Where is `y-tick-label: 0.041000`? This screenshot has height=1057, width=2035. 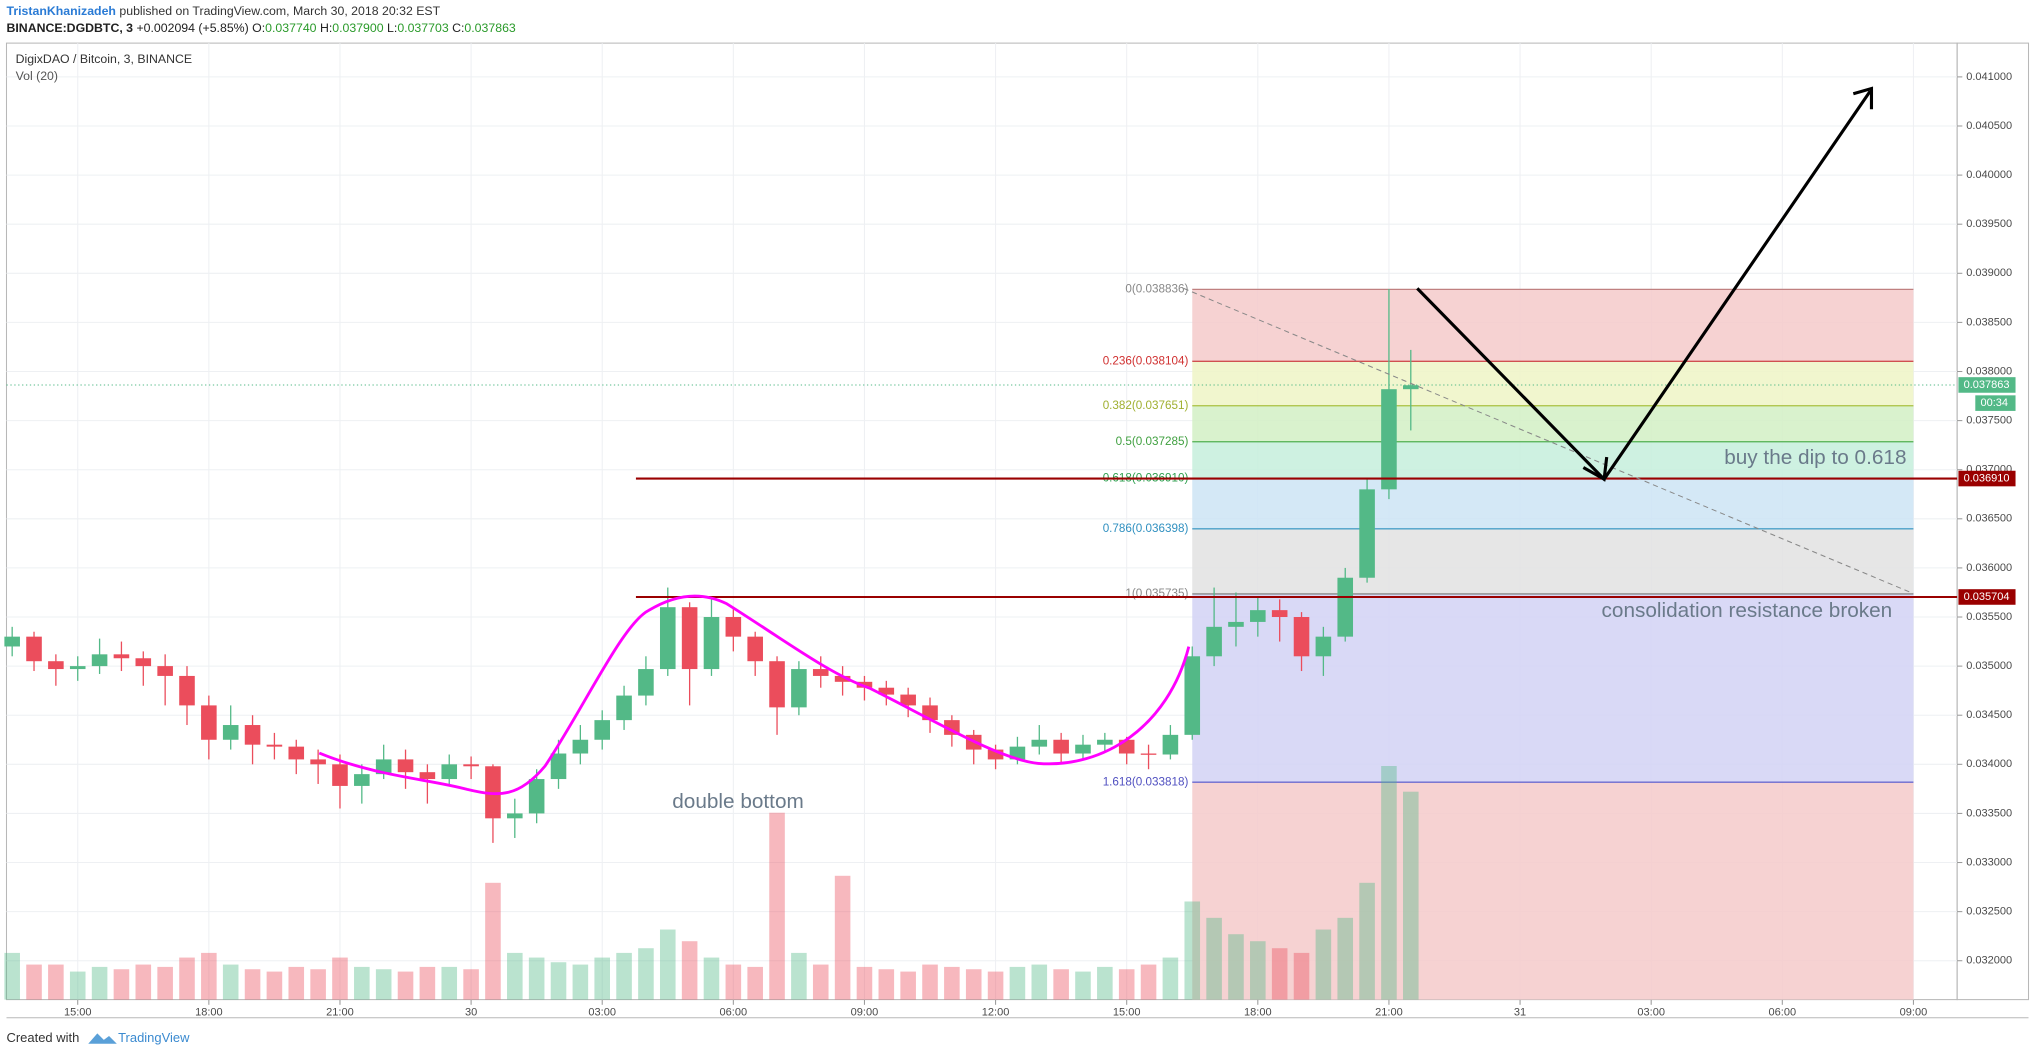 y-tick-label: 0.041000 is located at coordinates (1989, 77).